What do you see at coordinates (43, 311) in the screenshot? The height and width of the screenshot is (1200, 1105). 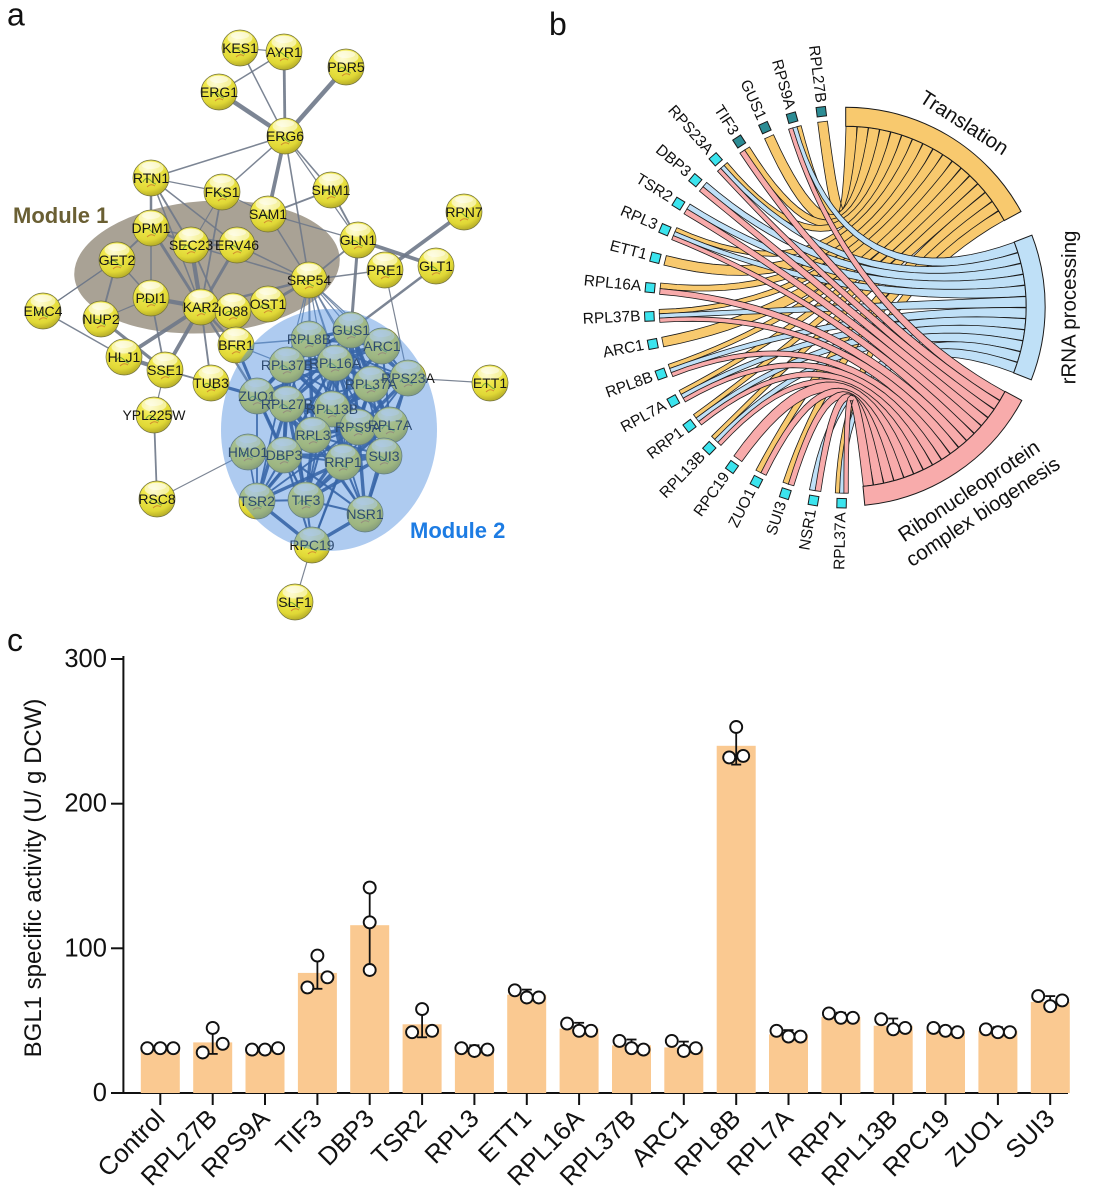 I see `svg-text: EMC4` at bounding box center [43, 311].